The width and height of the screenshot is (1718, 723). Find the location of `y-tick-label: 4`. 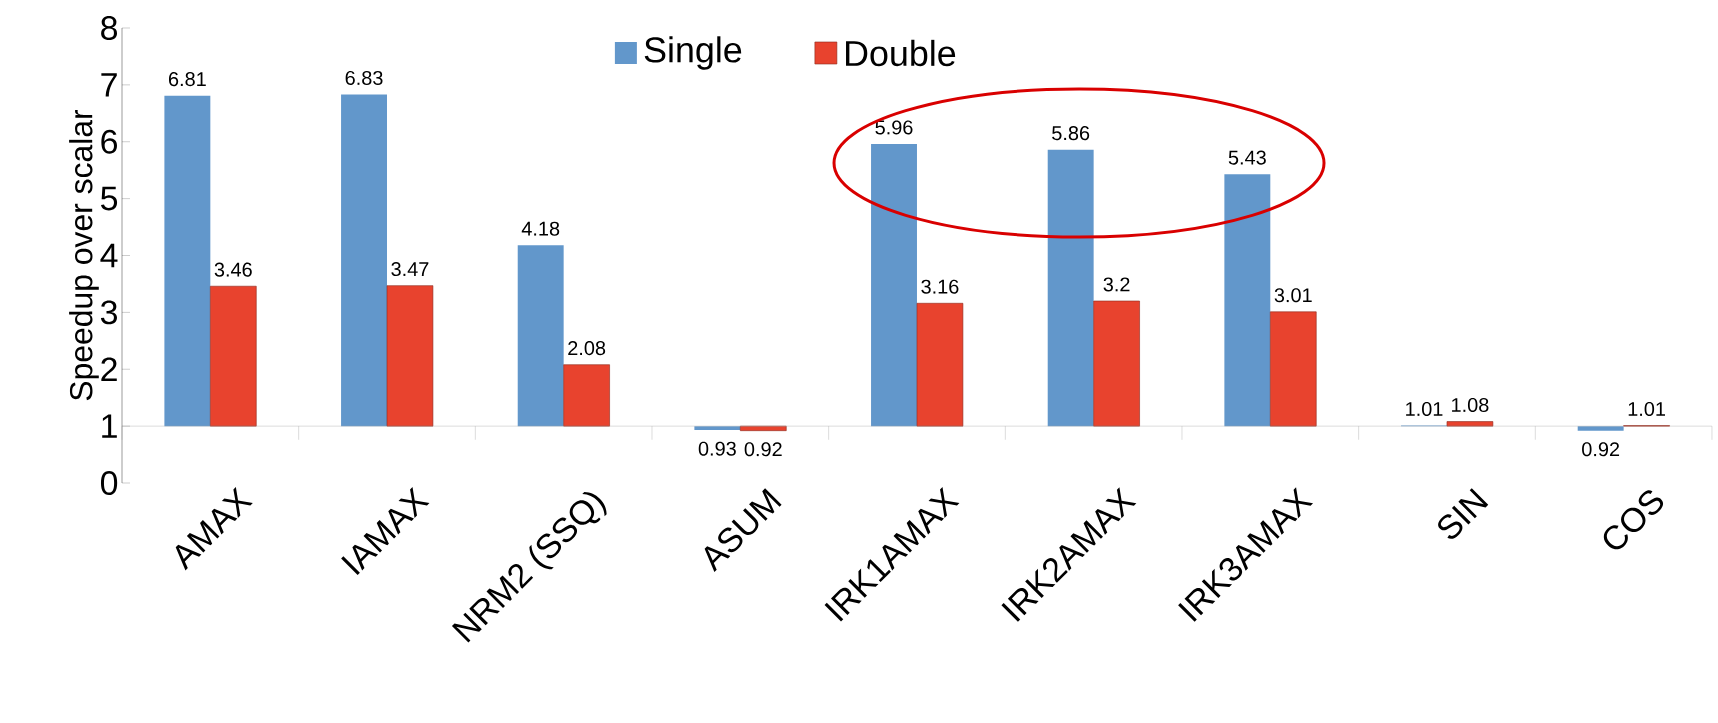

y-tick-label: 4 is located at coordinates (109, 255).